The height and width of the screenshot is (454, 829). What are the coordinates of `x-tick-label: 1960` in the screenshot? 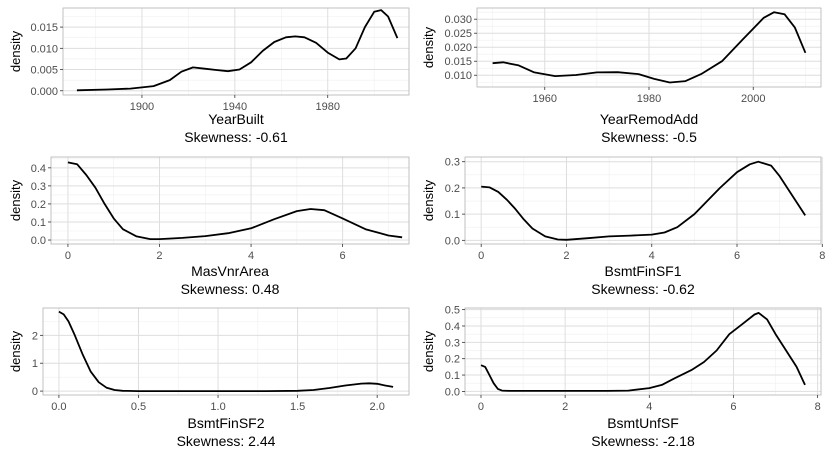 It's located at (545, 99).